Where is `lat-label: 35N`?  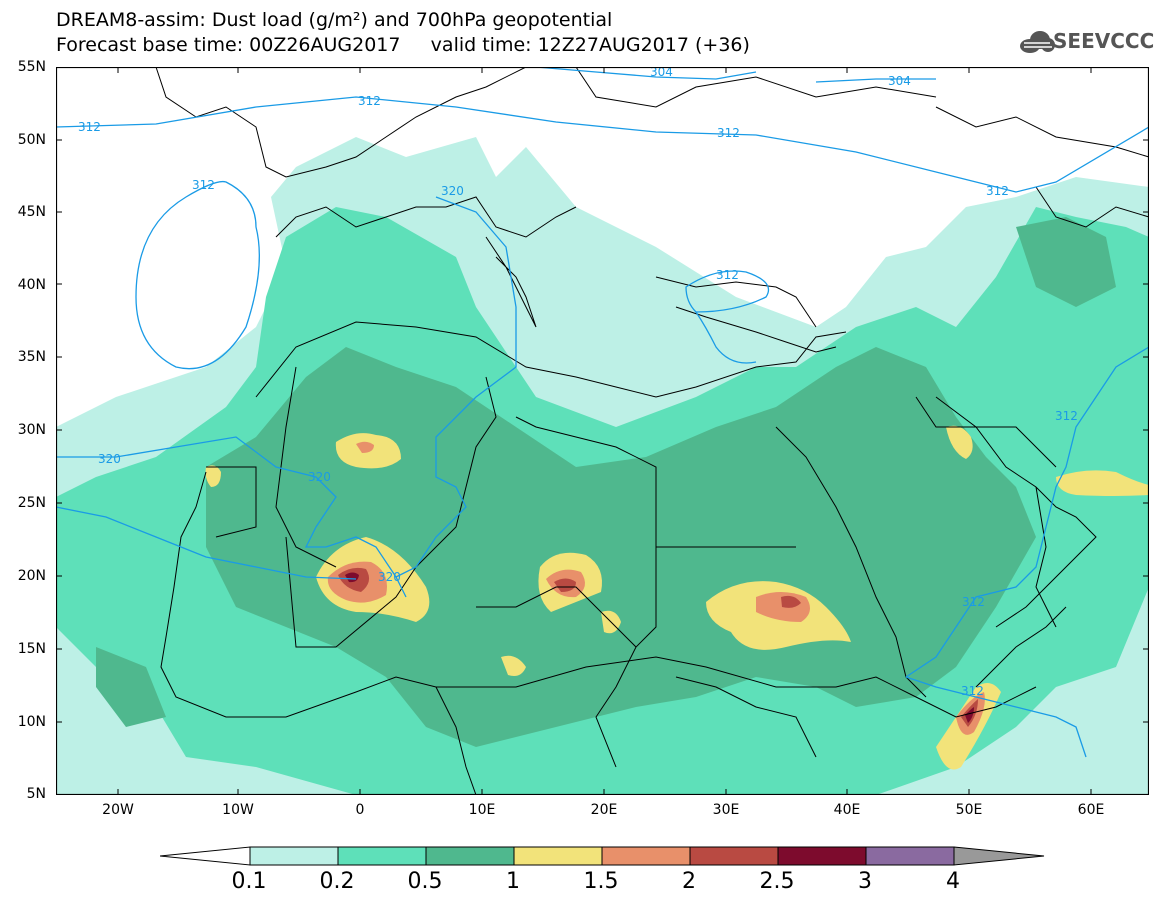
lat-label: 35N is located at coordinates (31, 357).